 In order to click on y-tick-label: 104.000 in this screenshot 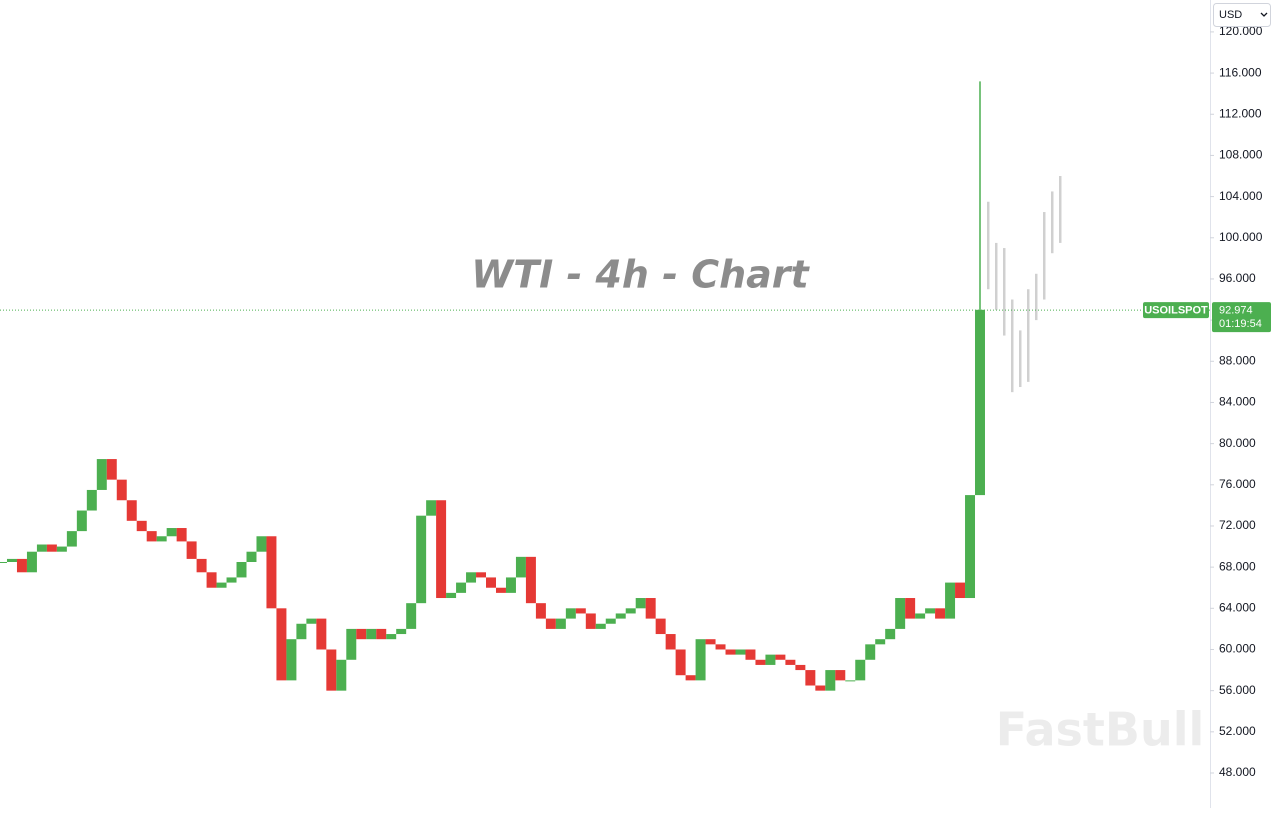, I will do `click(1241, 196)`.